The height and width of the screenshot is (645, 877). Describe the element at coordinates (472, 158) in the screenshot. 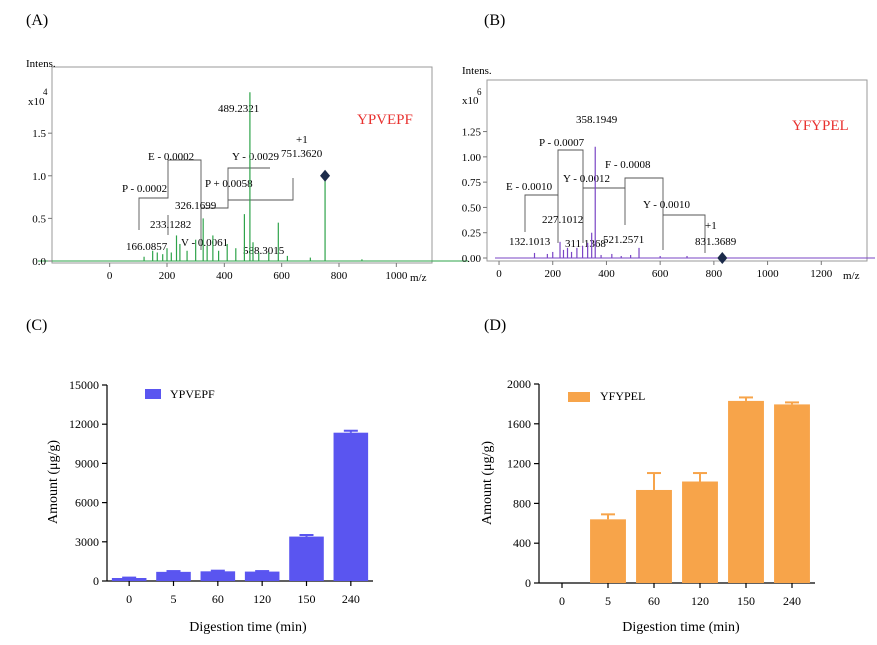

I see `y-tick-label: 1.00` at that location.